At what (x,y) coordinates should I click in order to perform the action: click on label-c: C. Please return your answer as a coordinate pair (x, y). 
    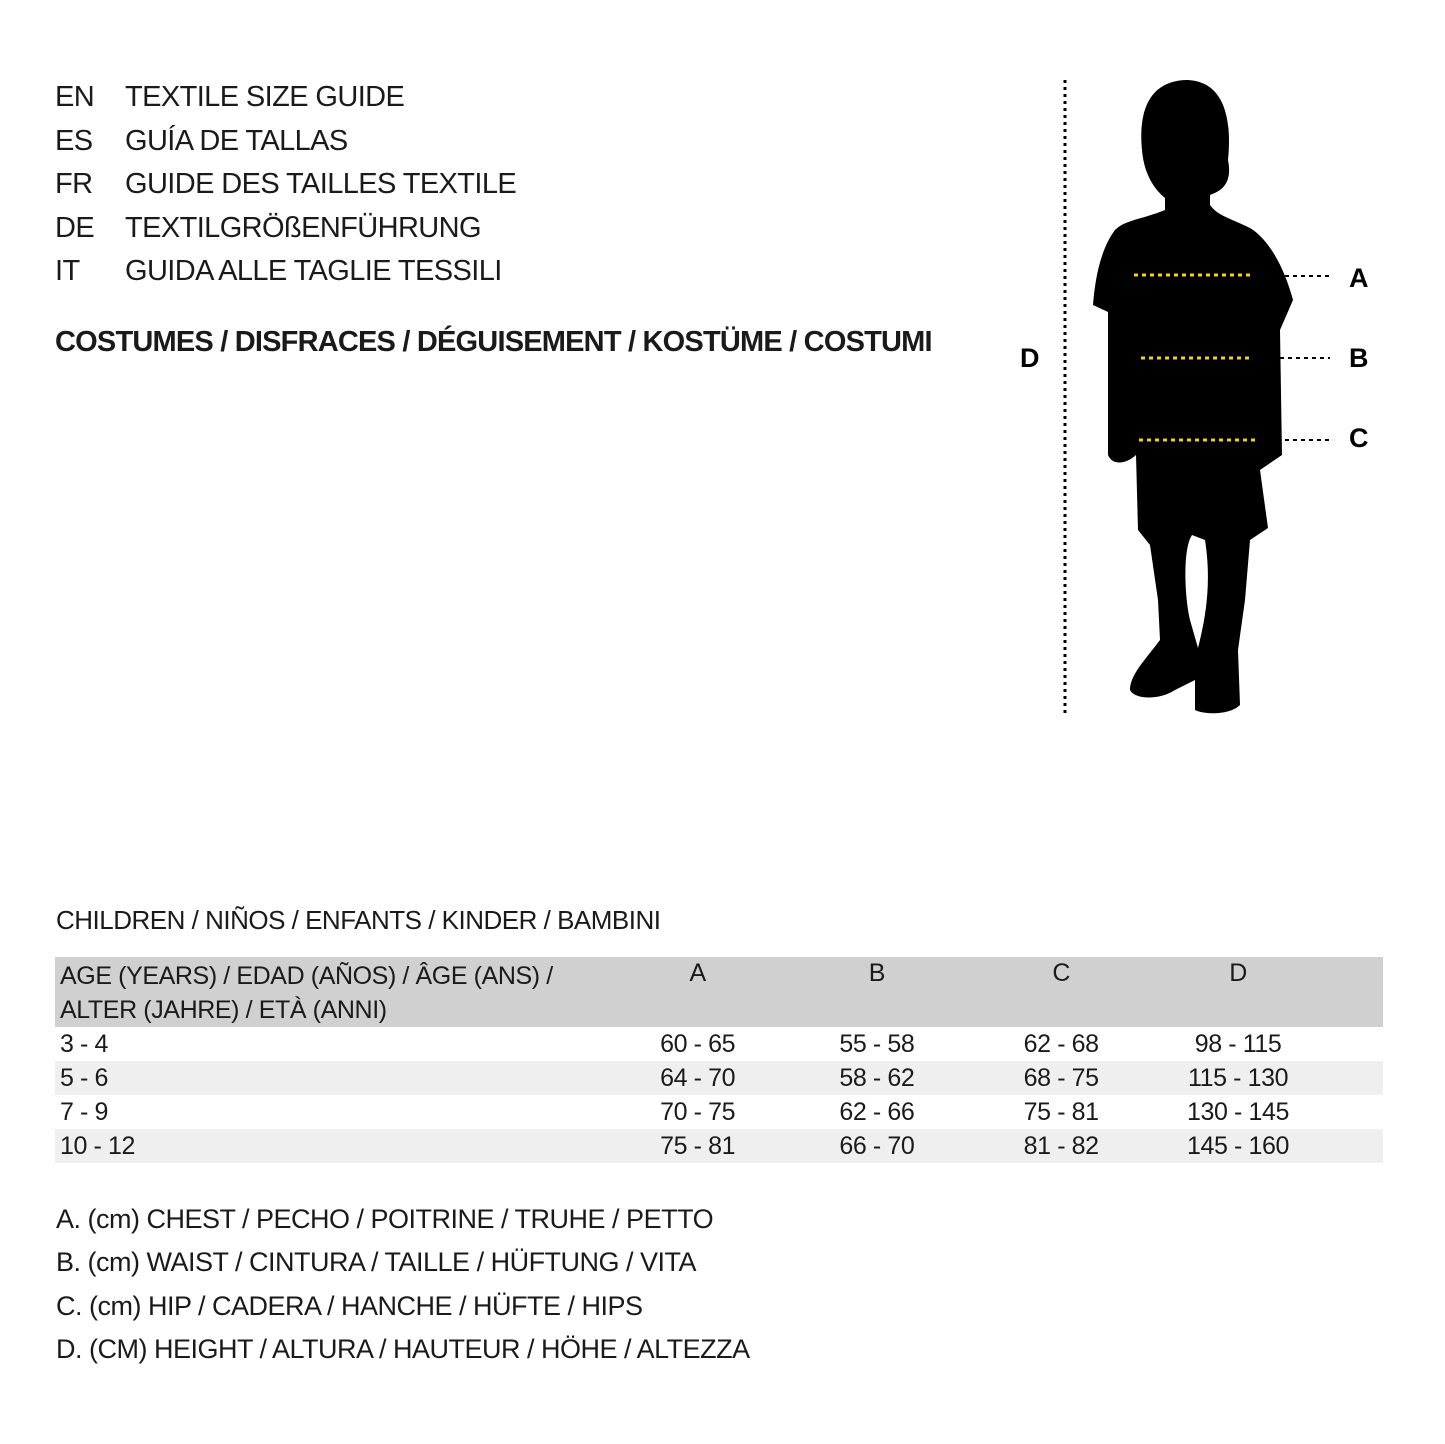
    Looking at the image, I should click on (1359, 438).